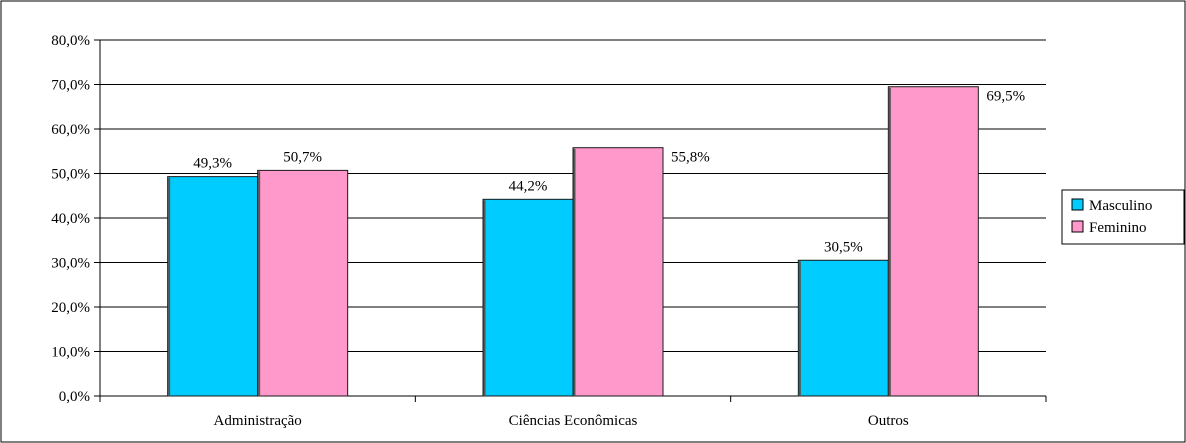 The height and width of the screenshot is (443, 1186). I want to click on y-tick-label: 80,0%, so click(70, 41).